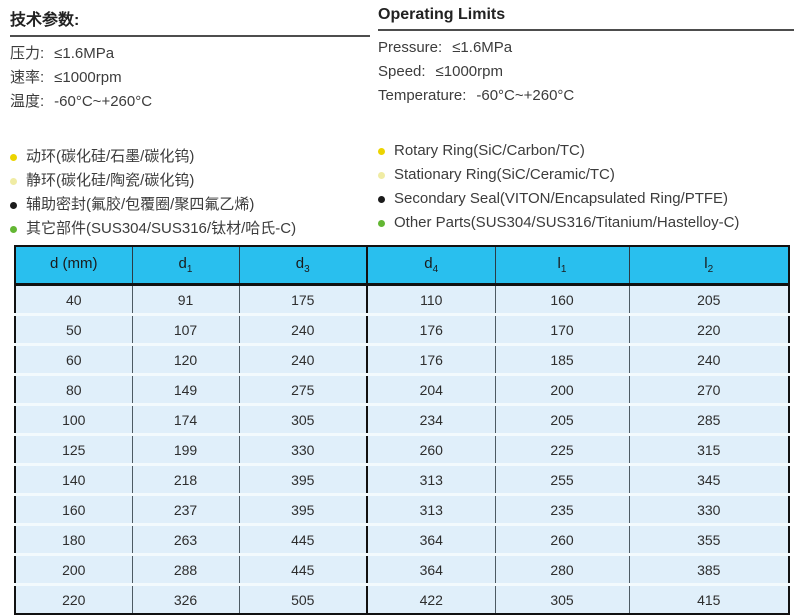 This screenshot has height=615, width=800. Describe the element at coordinates (562, 510) in the screenshot. I see `table-cell: 235` at that location.